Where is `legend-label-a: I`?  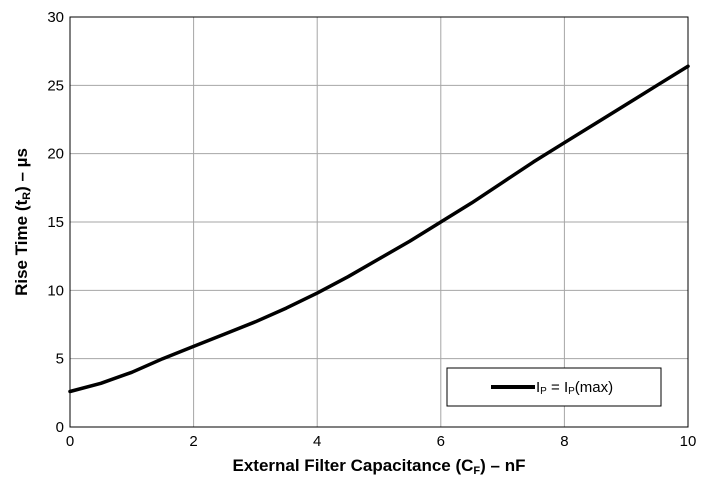 legend-label-a: I is located at coordinates (538, 387).